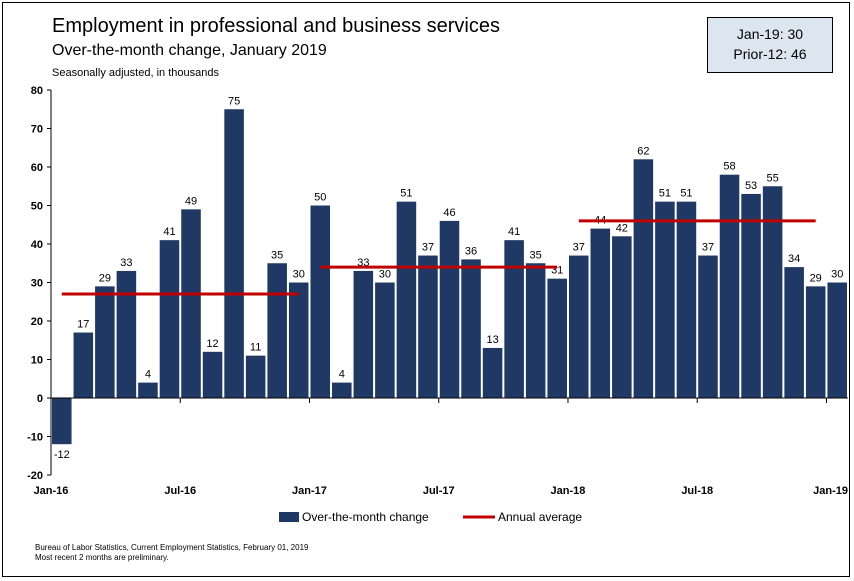 This screenshot has width=854, height=581. What do you see at coordinates (234, 101) in the screenshot?
I see `data-label: 75` at bounding box center [234, 101].